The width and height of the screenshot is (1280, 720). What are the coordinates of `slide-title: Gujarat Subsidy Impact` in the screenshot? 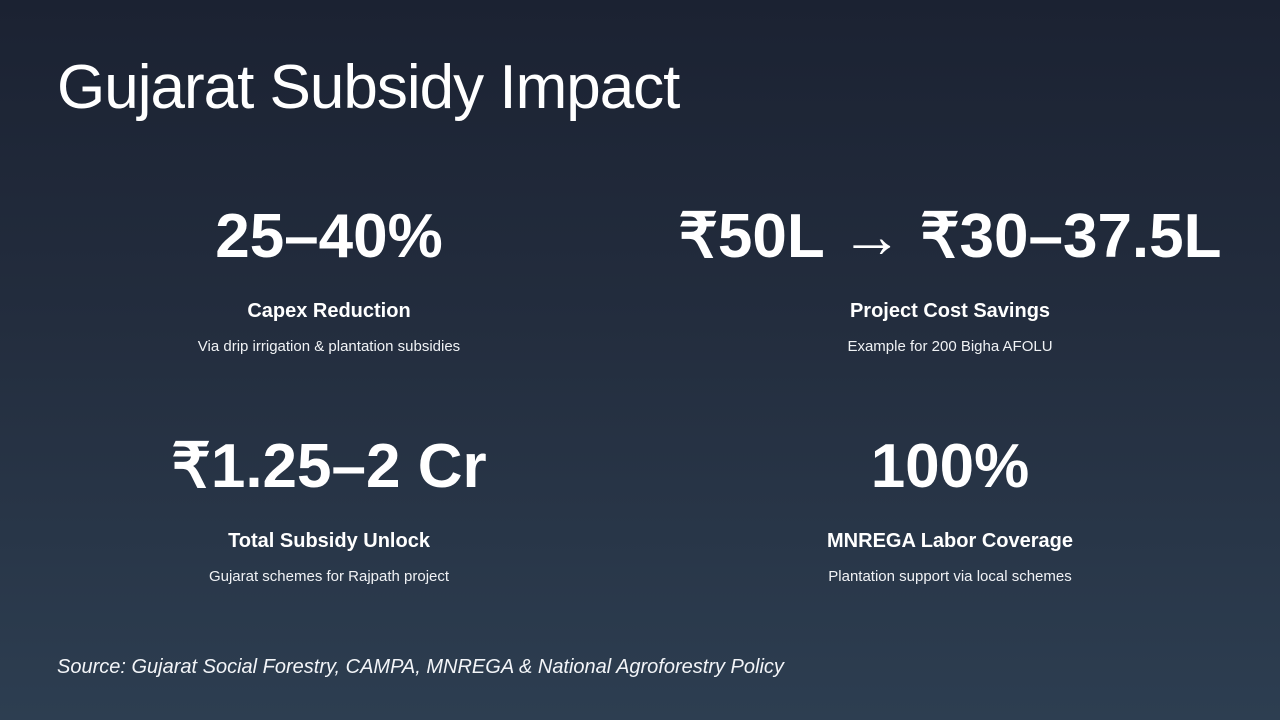 It's located at (368, 87).